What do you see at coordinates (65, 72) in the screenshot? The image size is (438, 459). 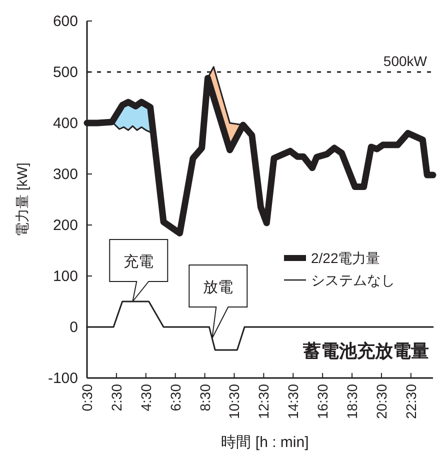 I see `y-tick-label: 500` at bounding box center [65, 72].